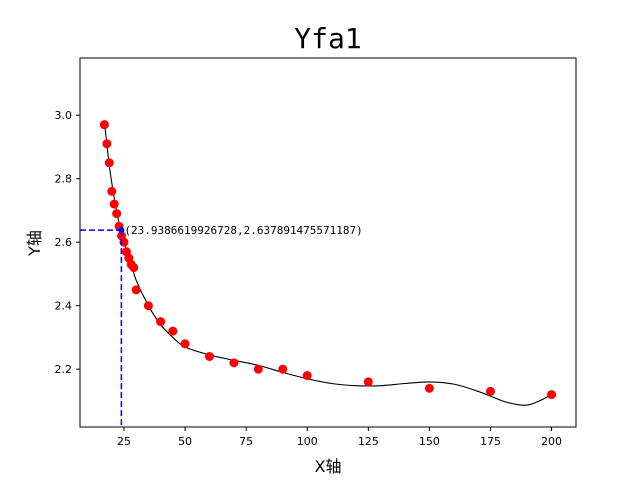 This screenshot has height=480, width=640. What do you see at coordinates (64, 179) in the screenshot?
I see `y-tick-label: 2.8` at bounding box center [64, 179].